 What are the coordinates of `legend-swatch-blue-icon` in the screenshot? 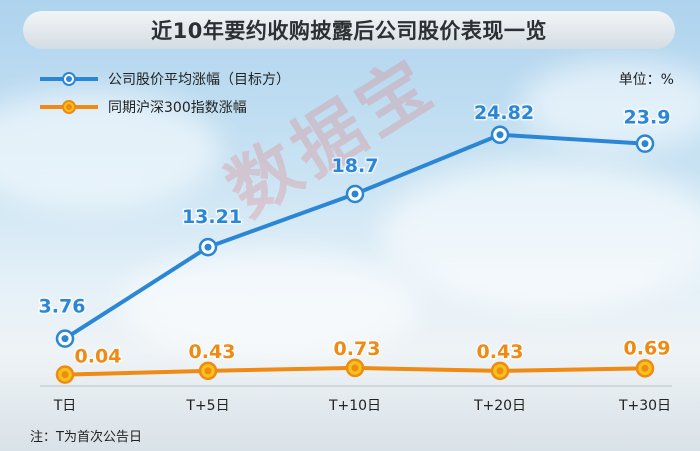 It's located at (69, 79).